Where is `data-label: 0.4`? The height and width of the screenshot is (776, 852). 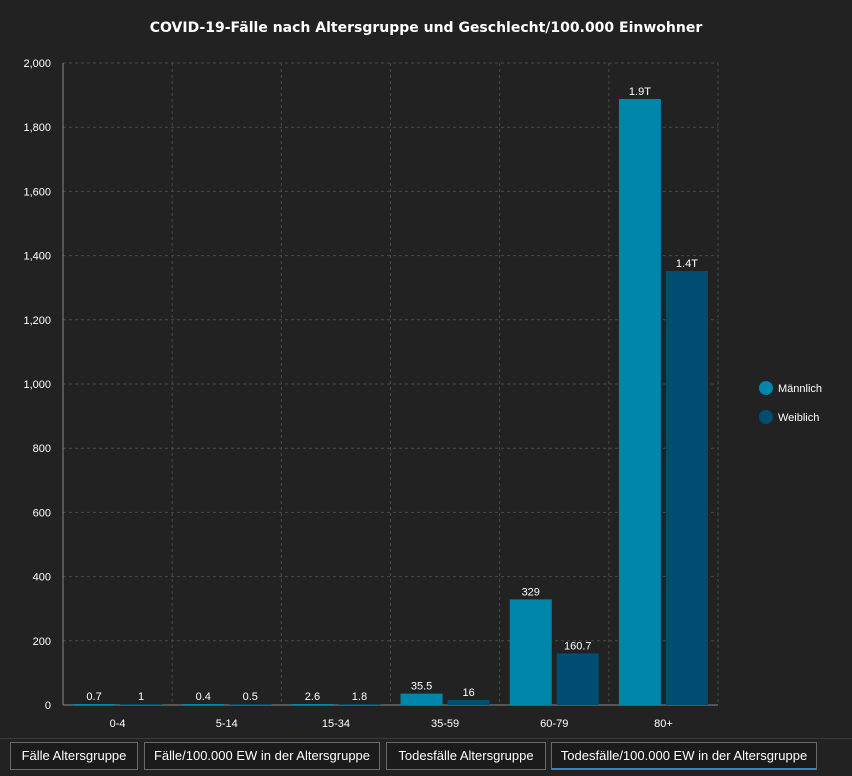 data-label: 0.4 is located at coordinates (203, 697).